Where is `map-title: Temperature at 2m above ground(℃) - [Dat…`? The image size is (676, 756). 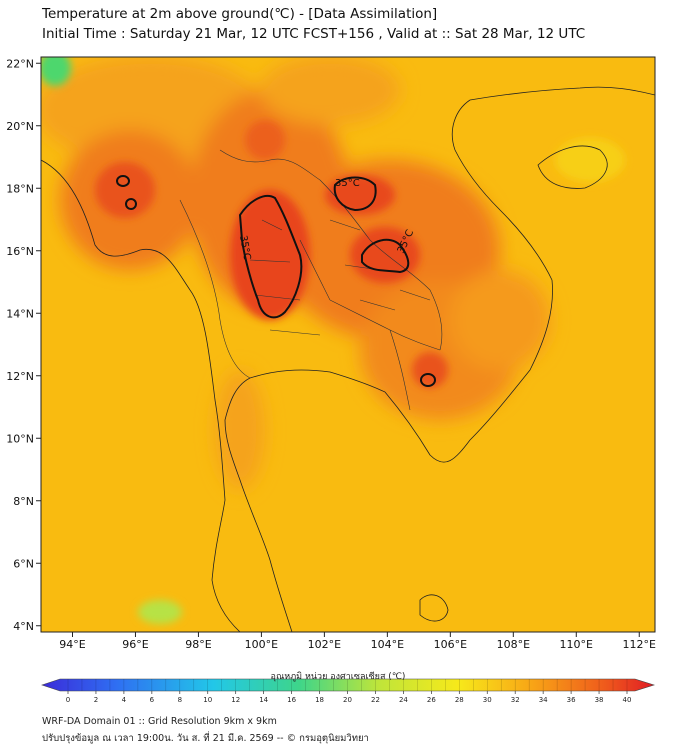 map-title: Temperature at 2m above ground(℃) - [Dat… is located at coordinates (240, 14).